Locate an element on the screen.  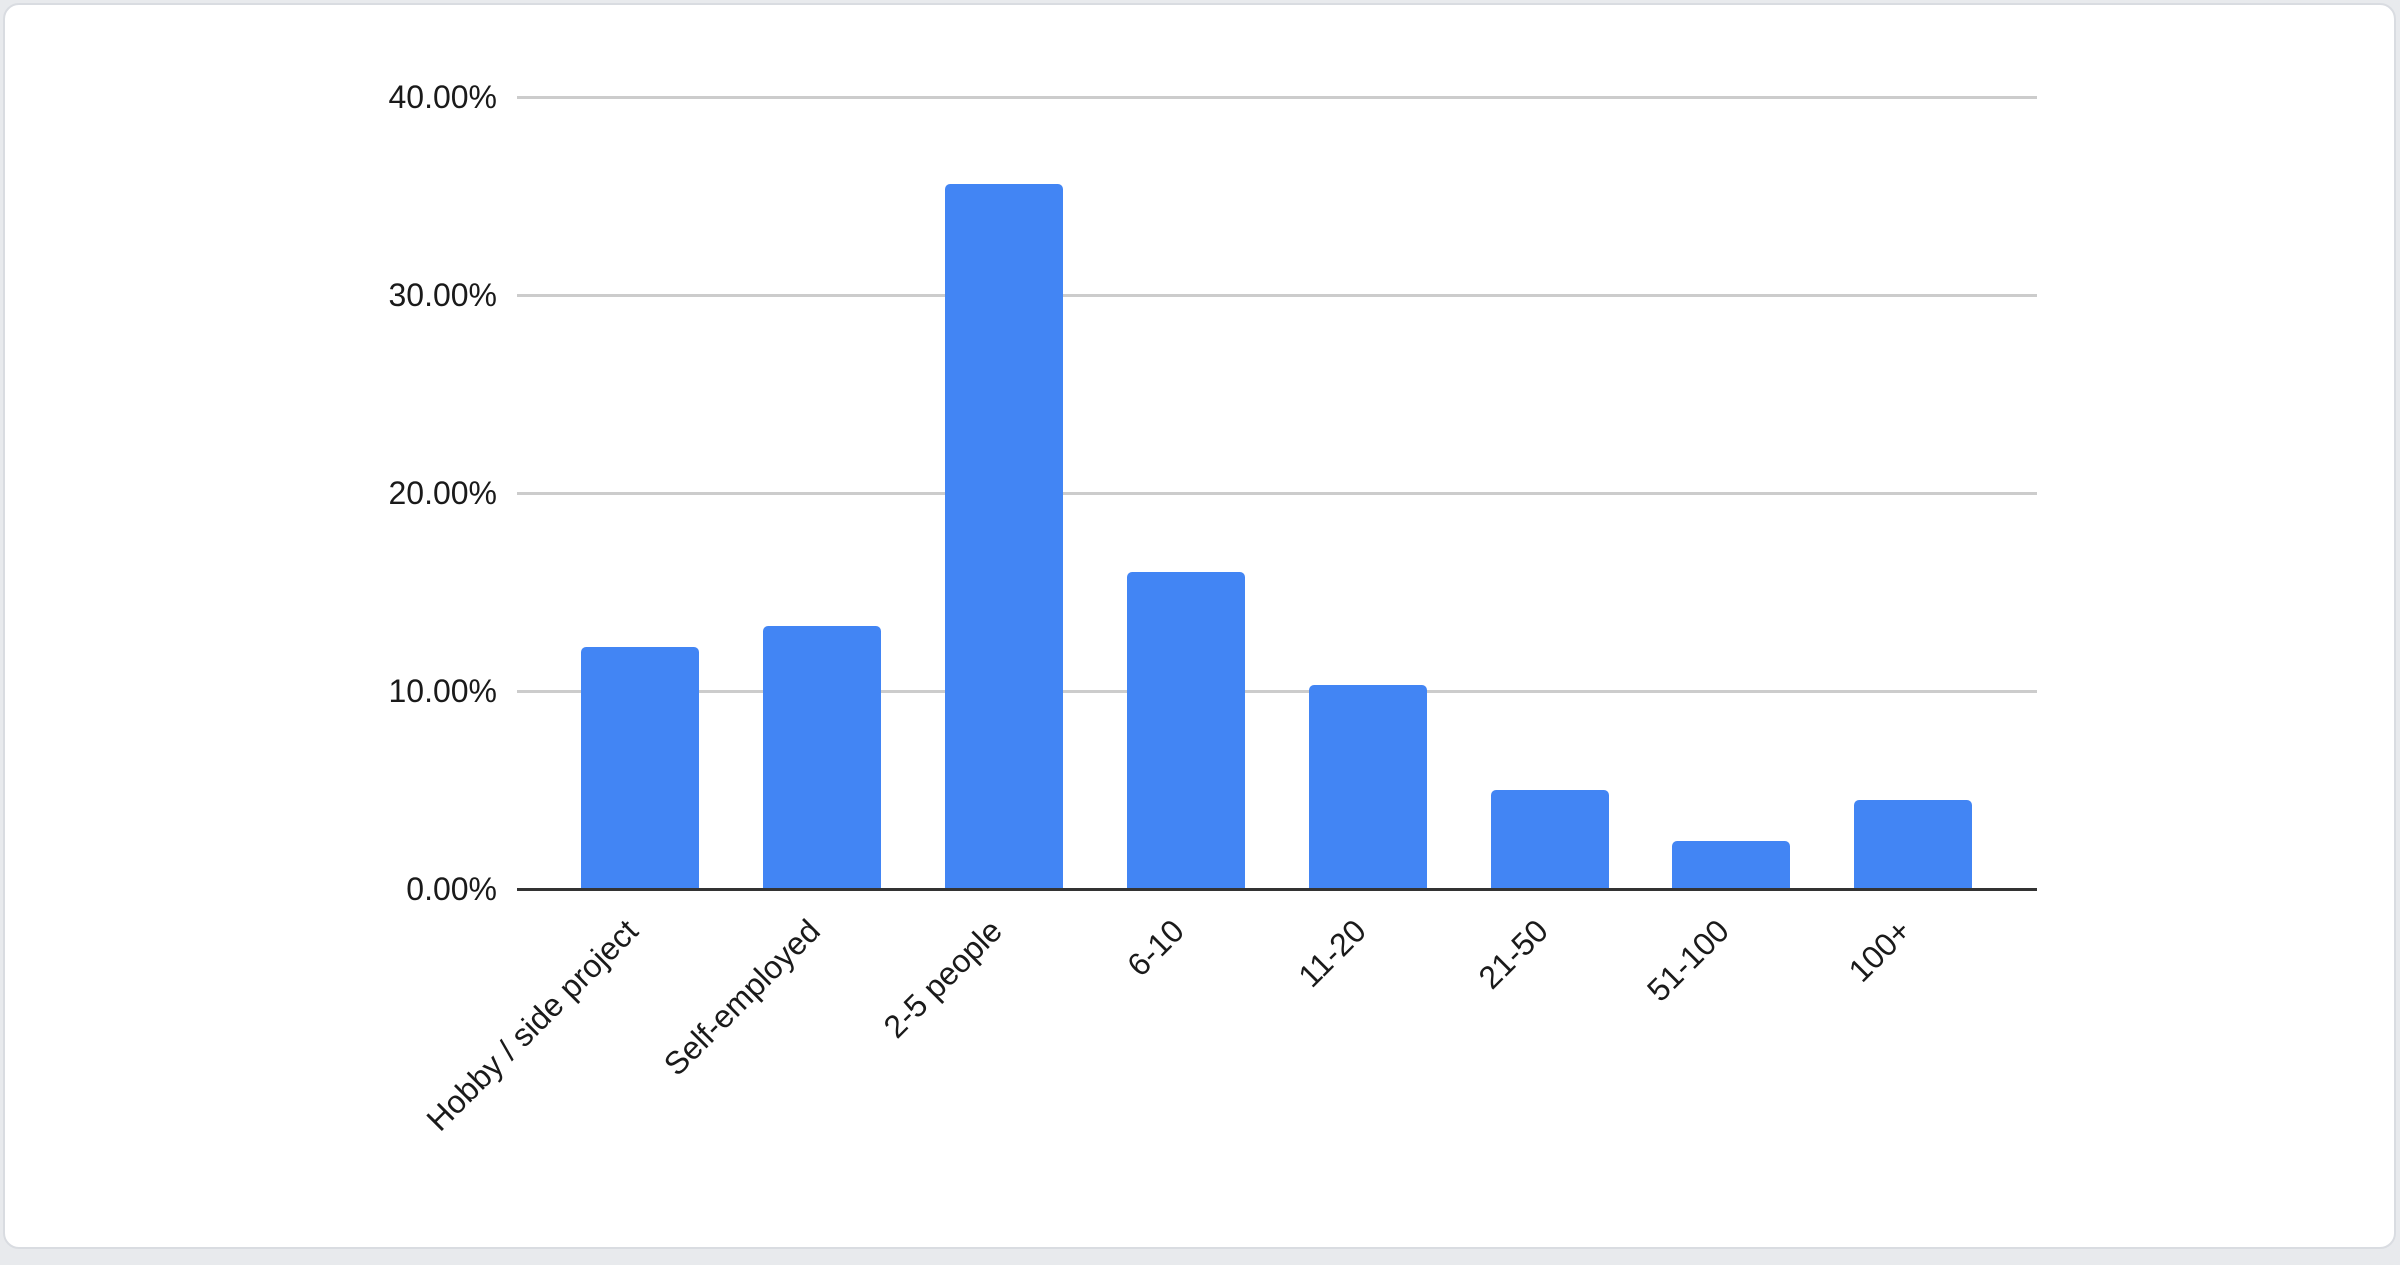
x-category-label: 51-100 is located at coordinates (1688, 960).